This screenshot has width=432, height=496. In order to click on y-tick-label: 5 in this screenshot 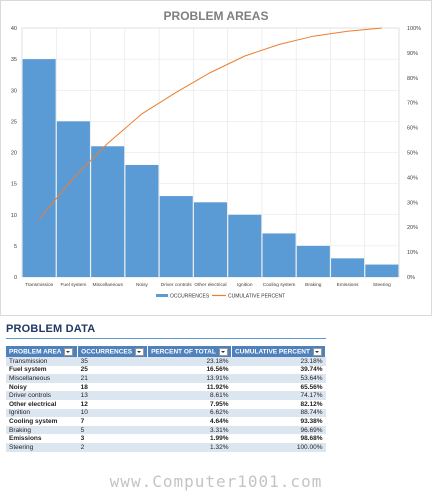, I will do `click(15, 247)`.